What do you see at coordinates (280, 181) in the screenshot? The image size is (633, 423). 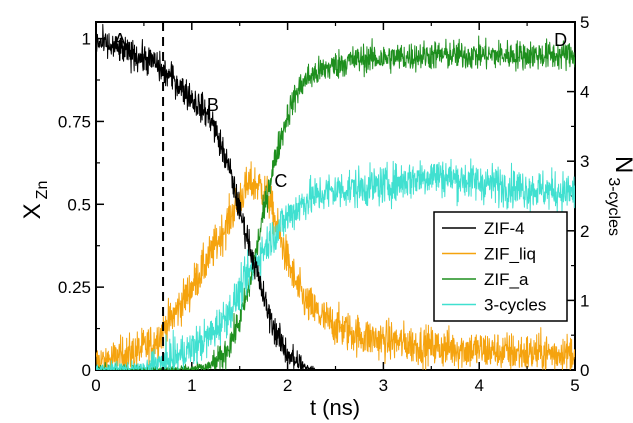 I see `annotation-c: C` at bounding box center [280, 181].